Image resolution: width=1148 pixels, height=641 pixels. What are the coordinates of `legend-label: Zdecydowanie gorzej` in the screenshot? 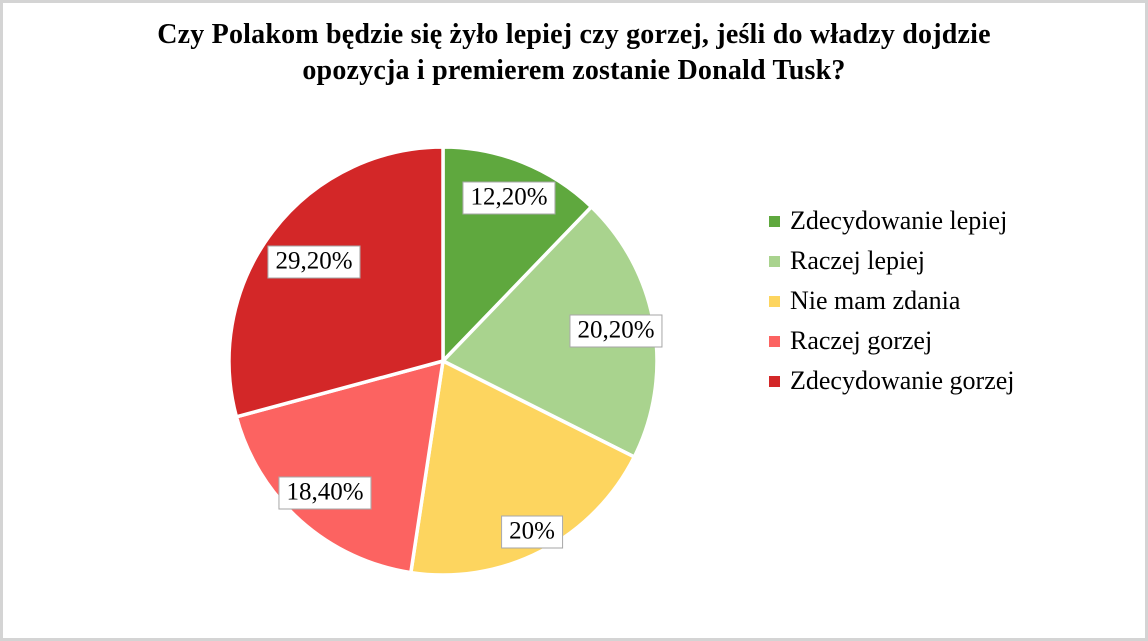 It's located at (902, 380).